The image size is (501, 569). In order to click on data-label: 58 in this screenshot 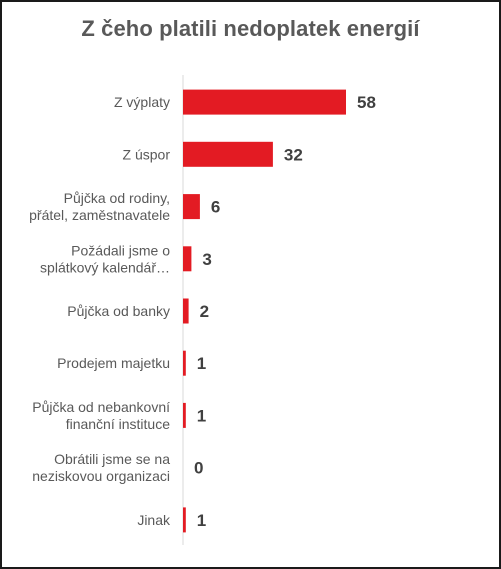, I will do `click(366, 102)`.